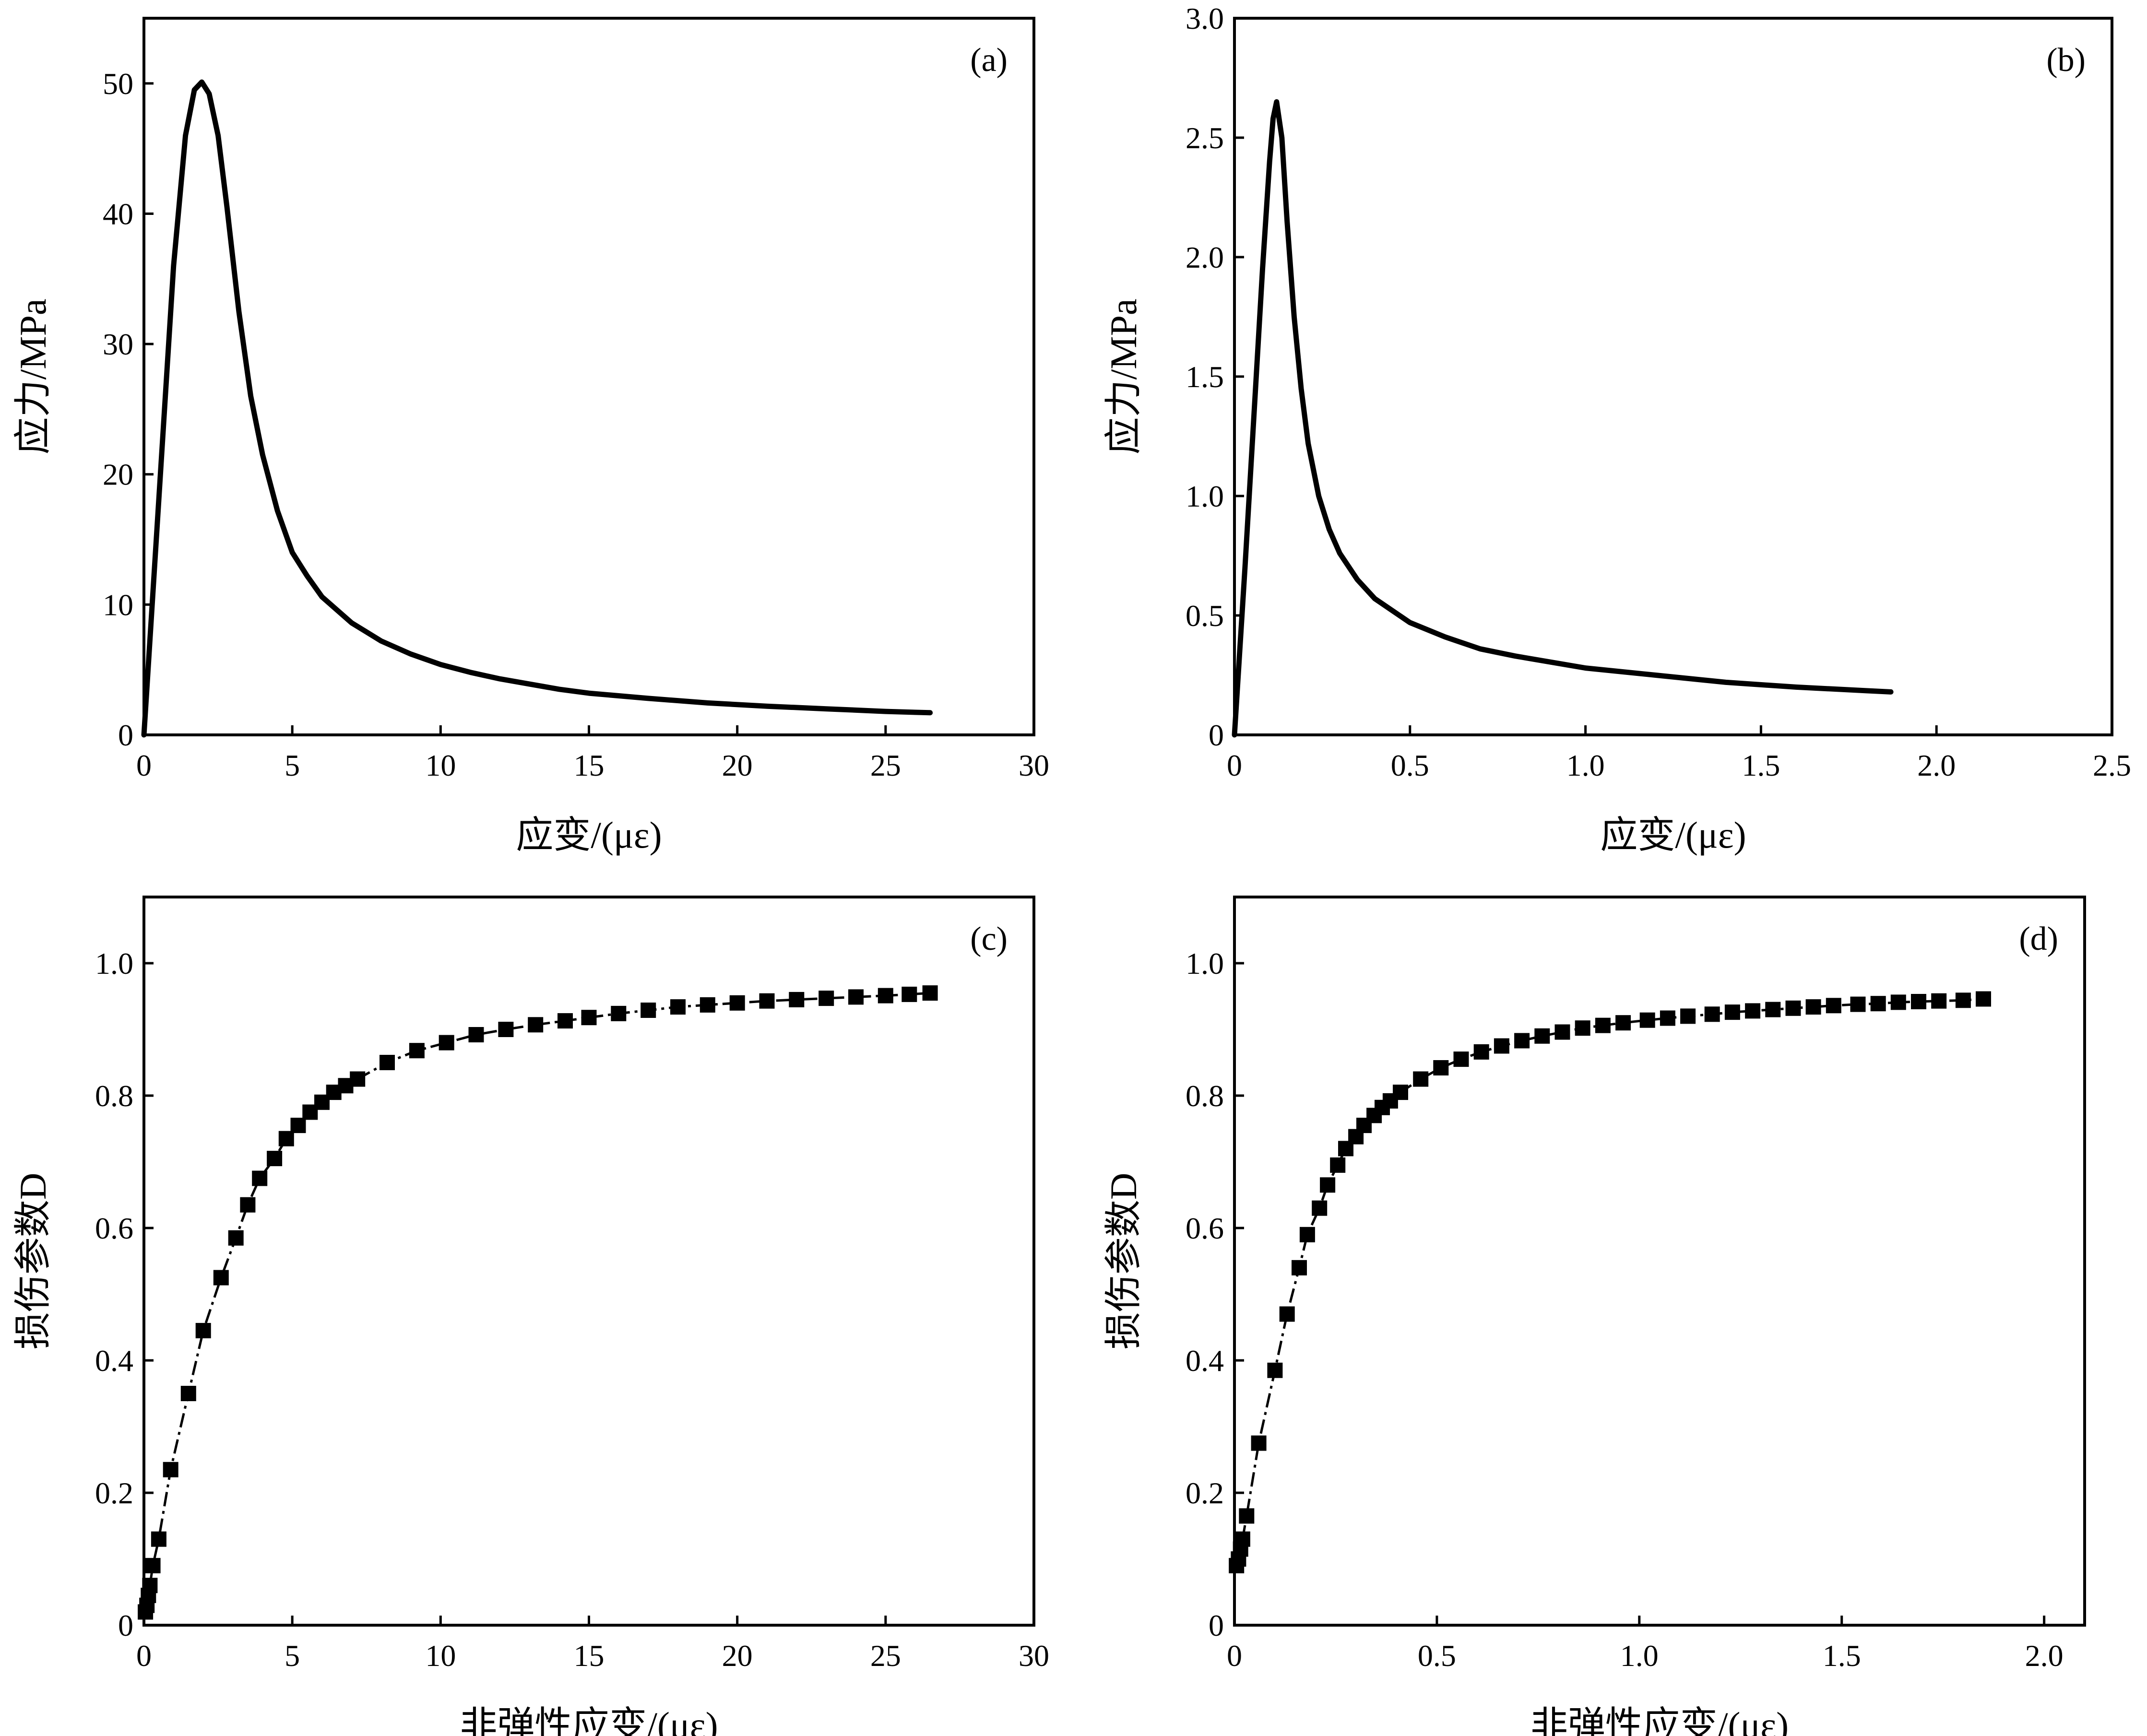 This screenshot has width=2147, height=1736. I want to click on y-tick-label: 50, so click(118, 84).